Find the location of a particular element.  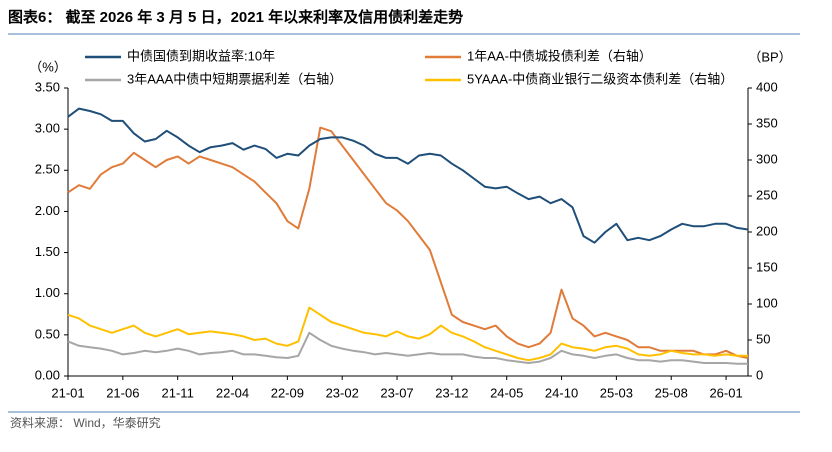

y-tick-label: 1.50 is located at coordinates (47, 251).